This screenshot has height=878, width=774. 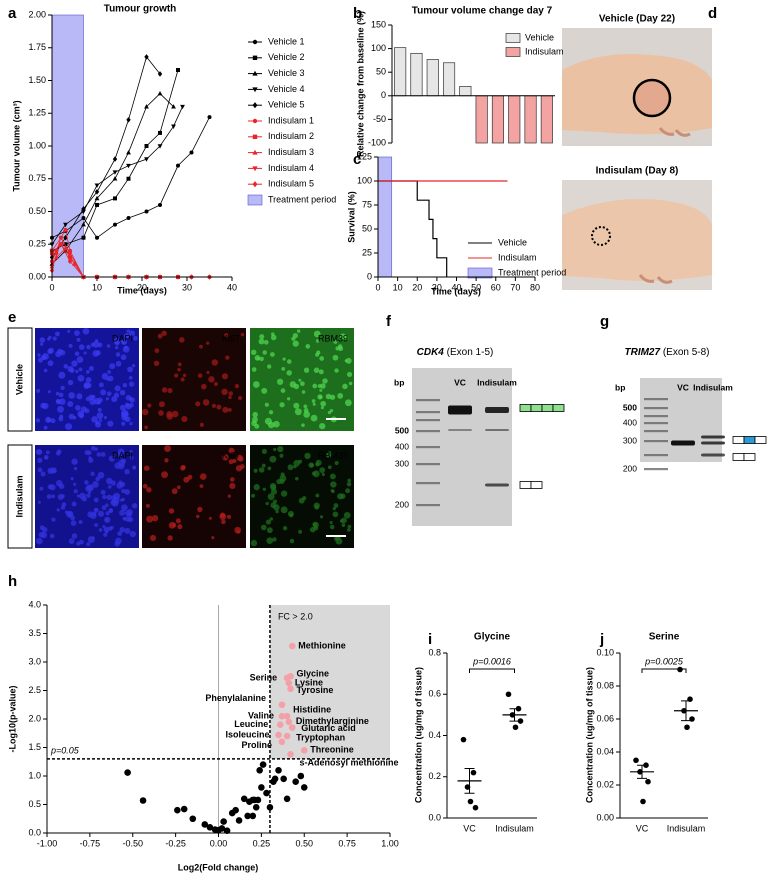 What do you see at coordinates (601, 639) in the screenshot?
I see `panel-label: j` at bounding box center [601, 639].